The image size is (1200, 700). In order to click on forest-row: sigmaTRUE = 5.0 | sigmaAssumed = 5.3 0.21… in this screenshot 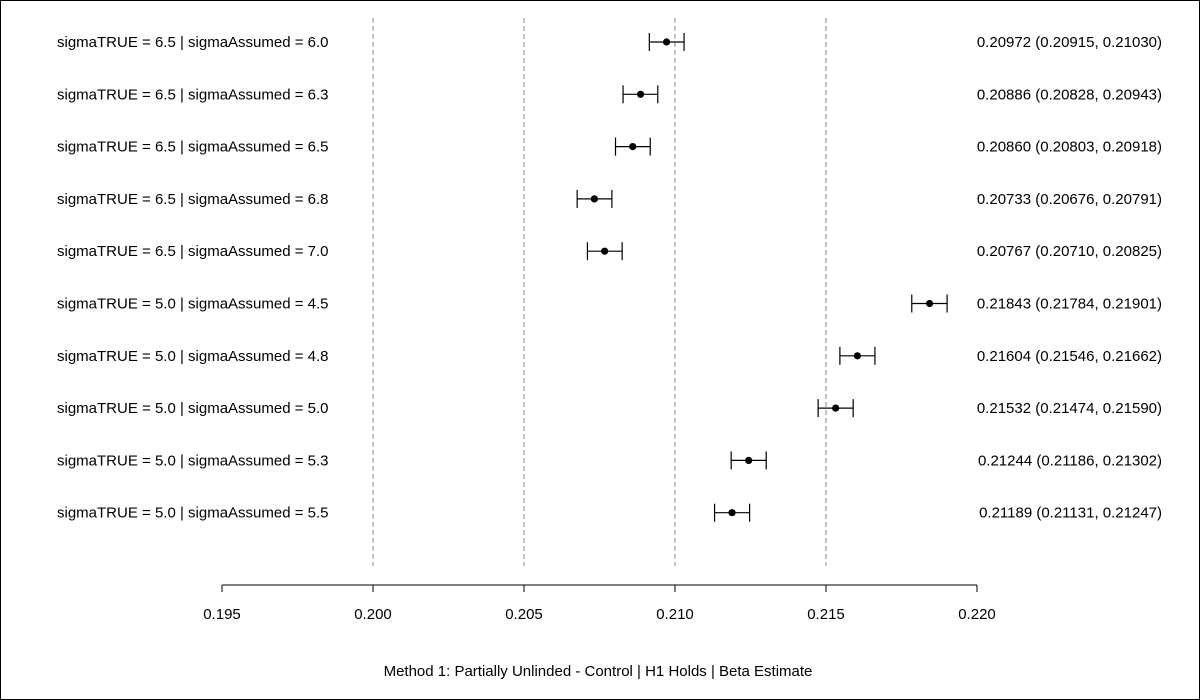, I will do `click(609, 460)`.